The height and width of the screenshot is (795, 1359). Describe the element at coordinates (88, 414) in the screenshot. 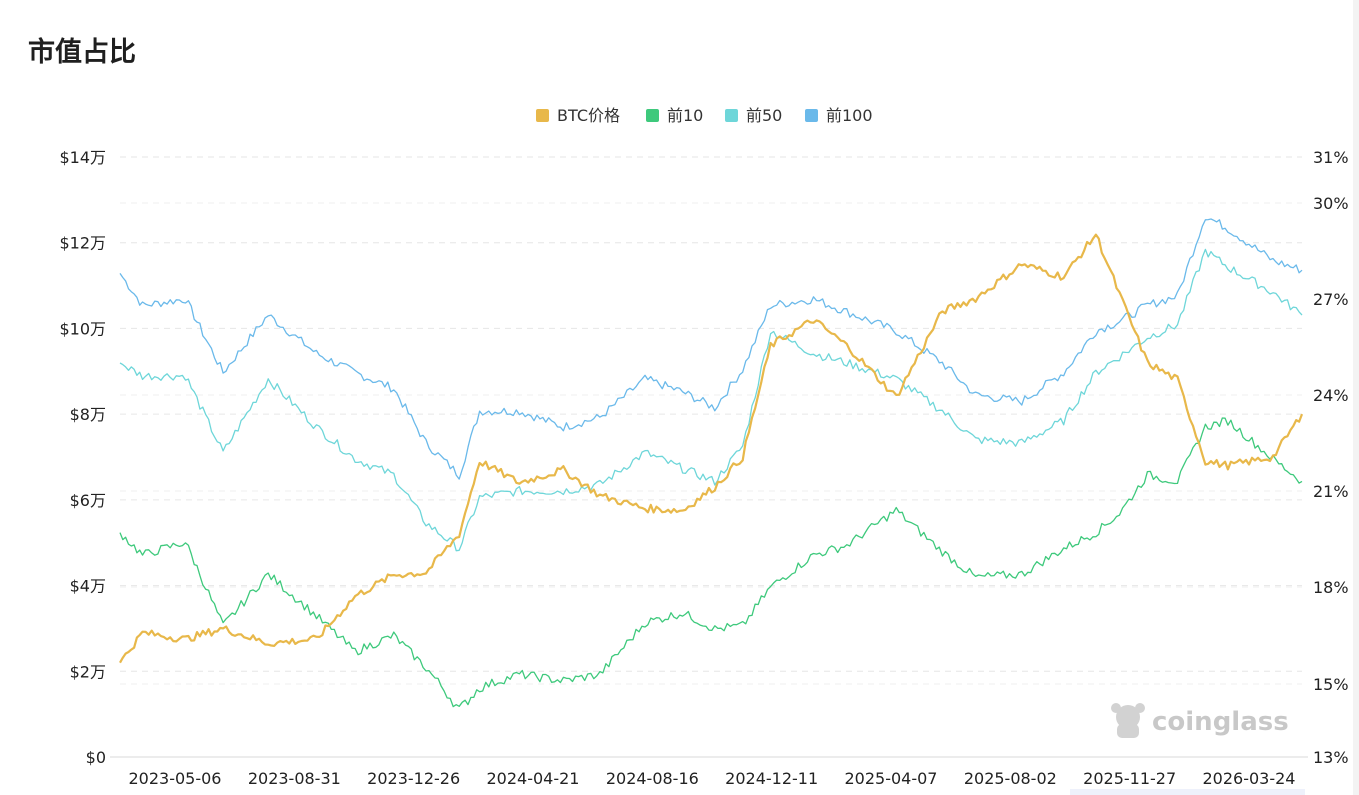

I see `y-left-tick-label: $8万` at that location.